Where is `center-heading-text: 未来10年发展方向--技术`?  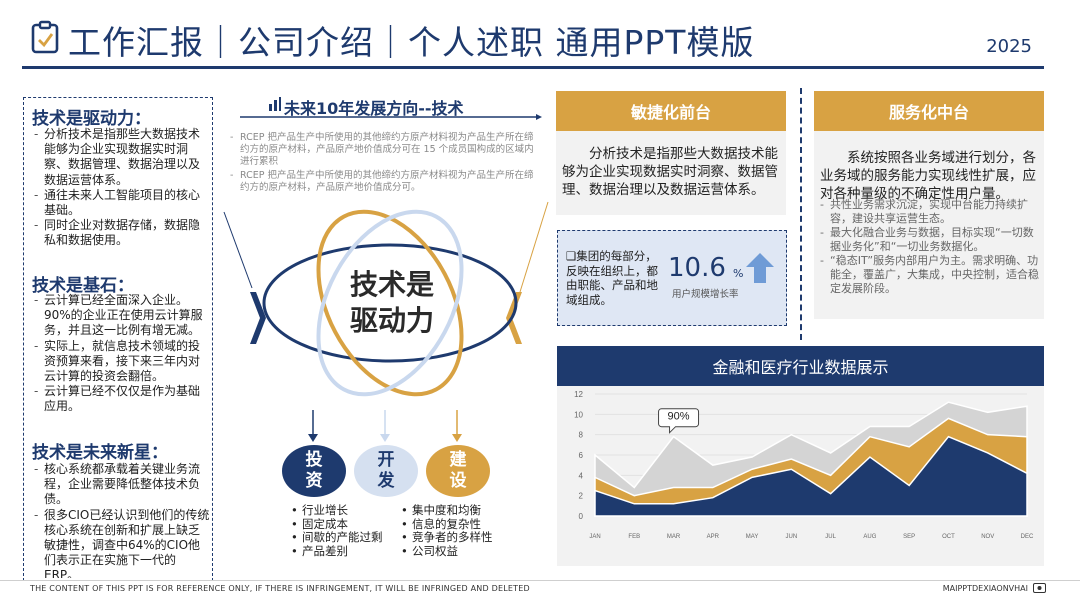 center-heading-text: 未来10年发展方向--技术 is located at coordinates (374, 108).